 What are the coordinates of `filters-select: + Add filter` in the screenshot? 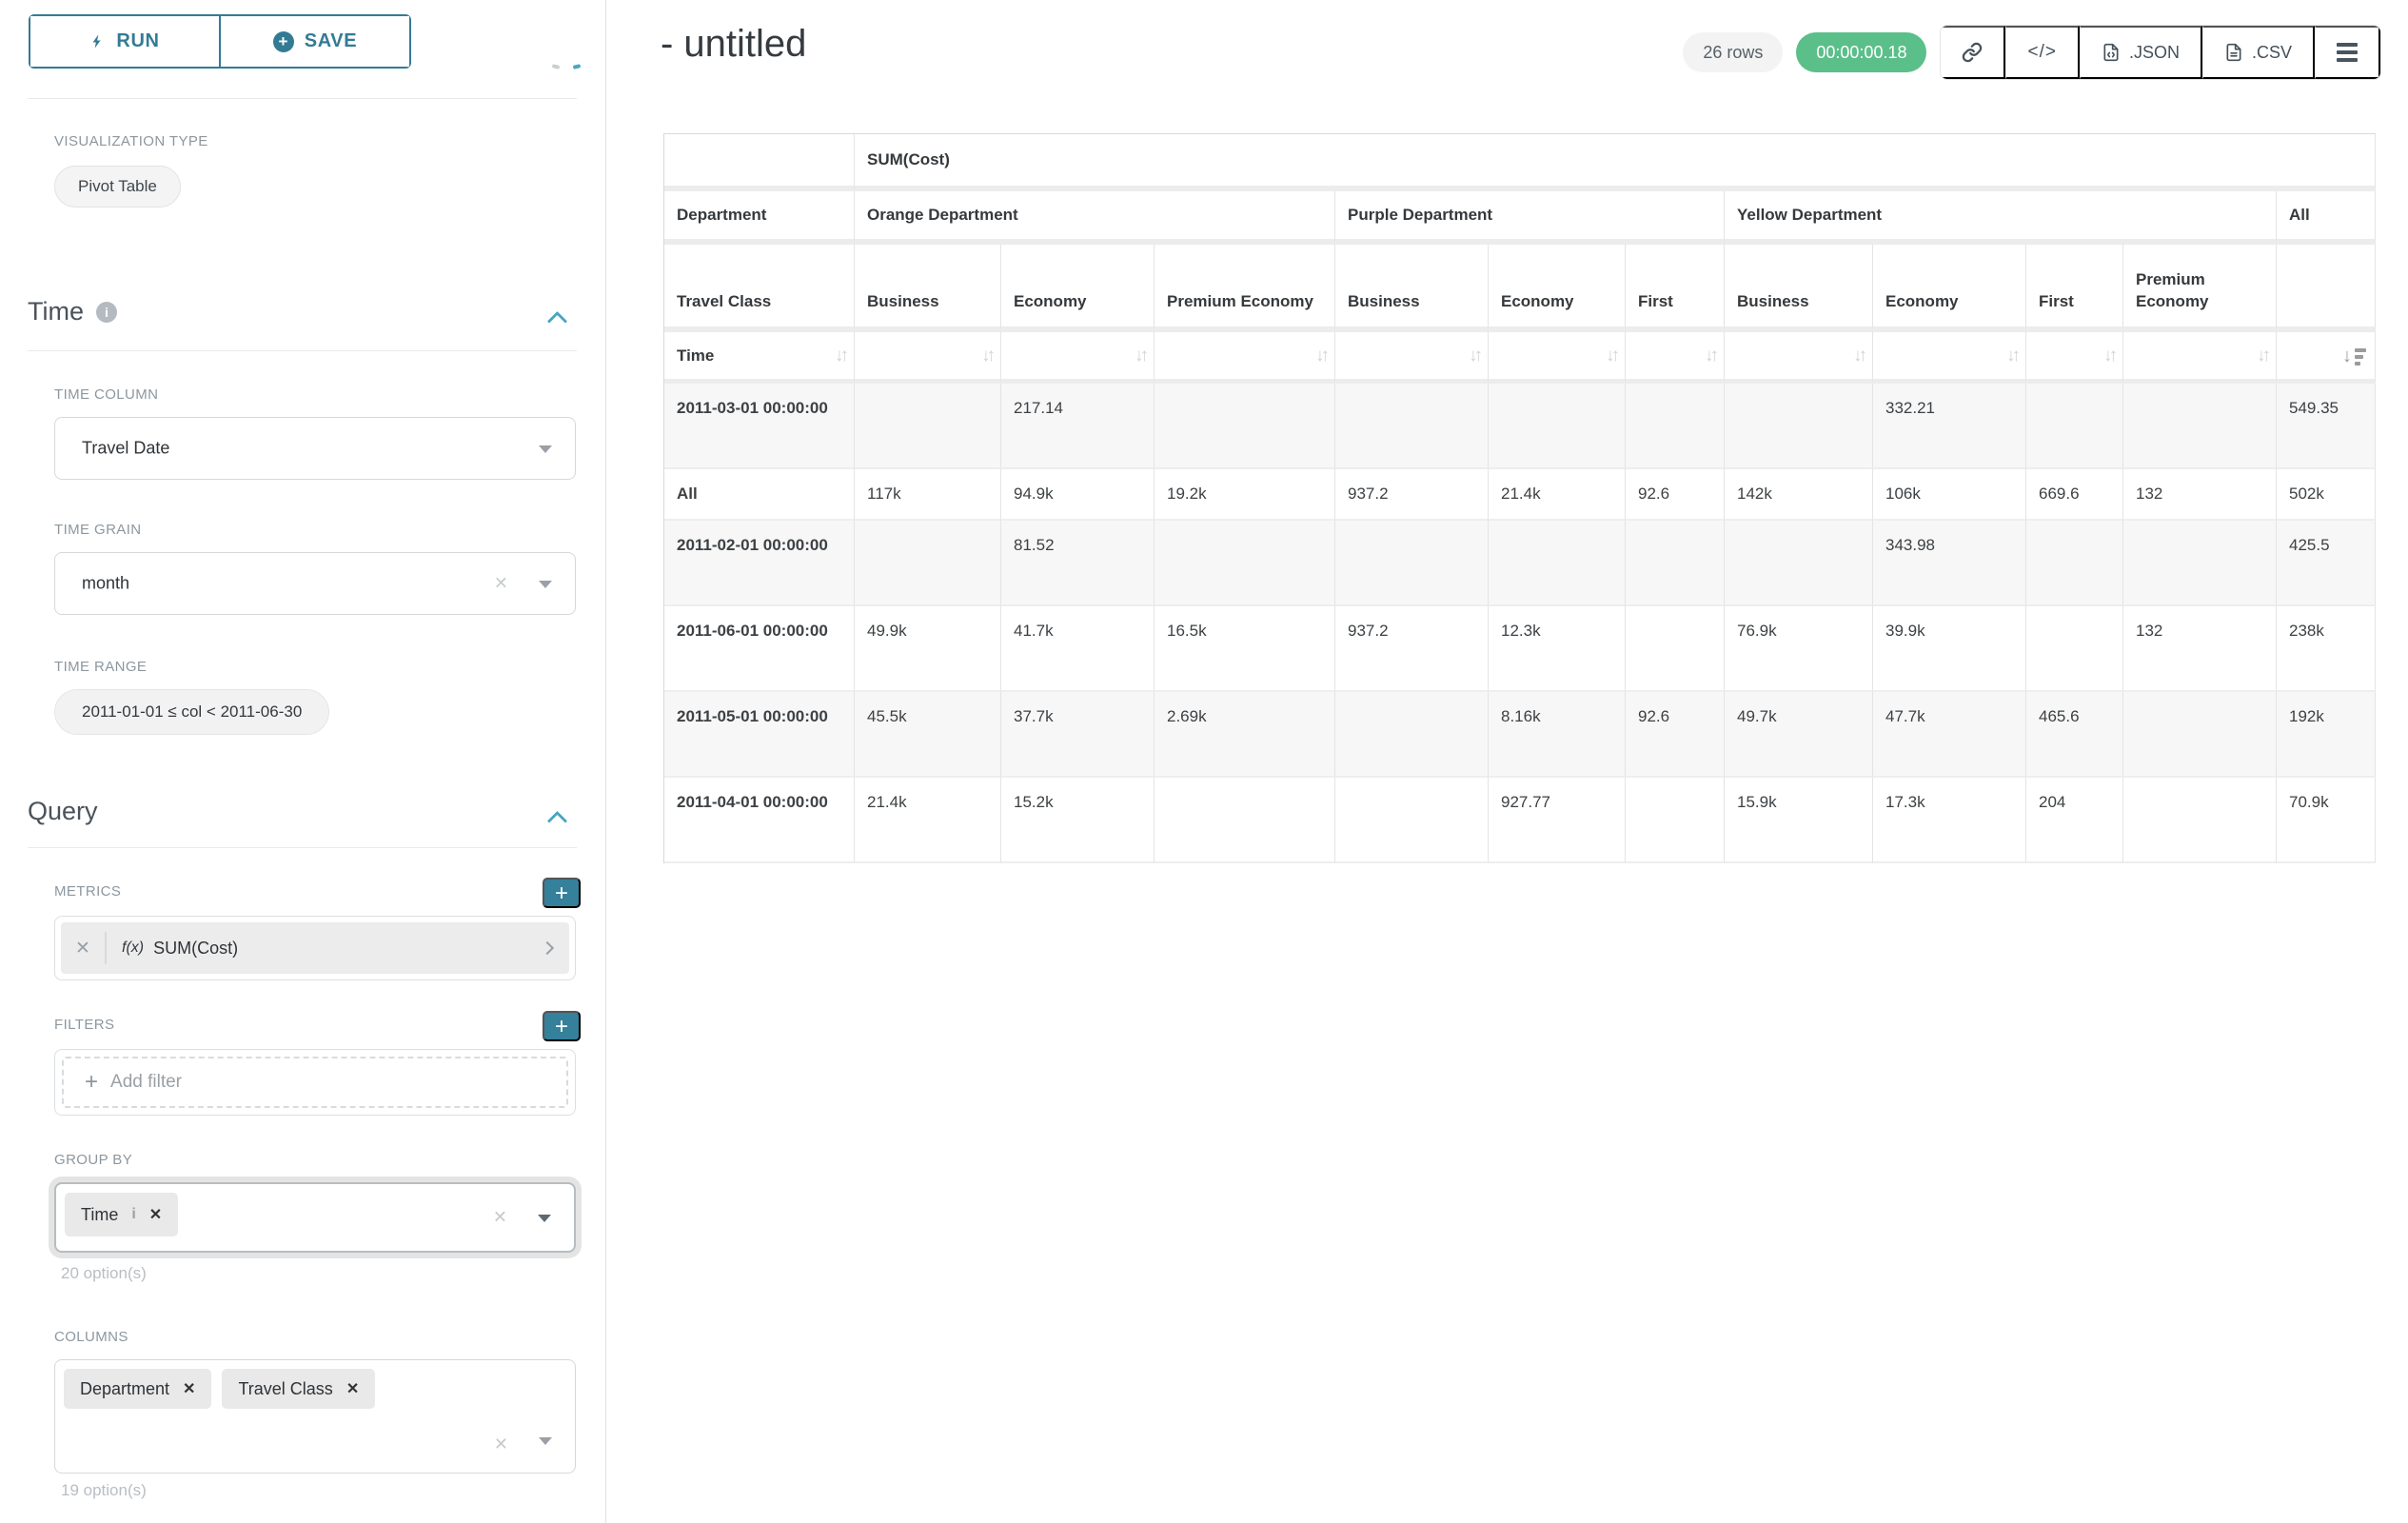 It's located at (315, 1082).